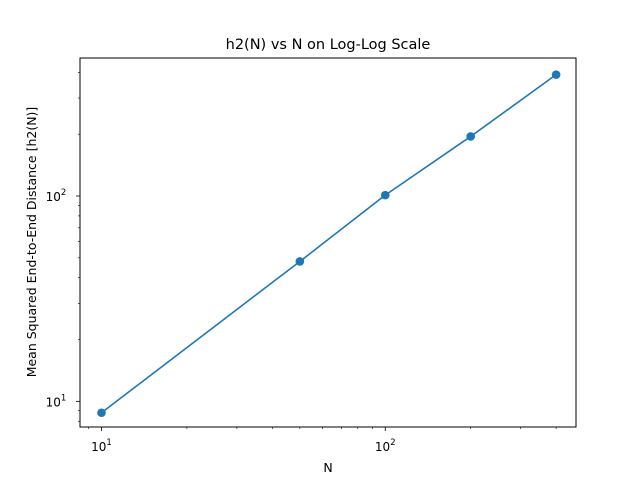 The image size is (640, 480). What do you see at coordinates (385, 446) in the screenshot?
I see `x-tick-label: 10²` at bounding box center [385, 446].